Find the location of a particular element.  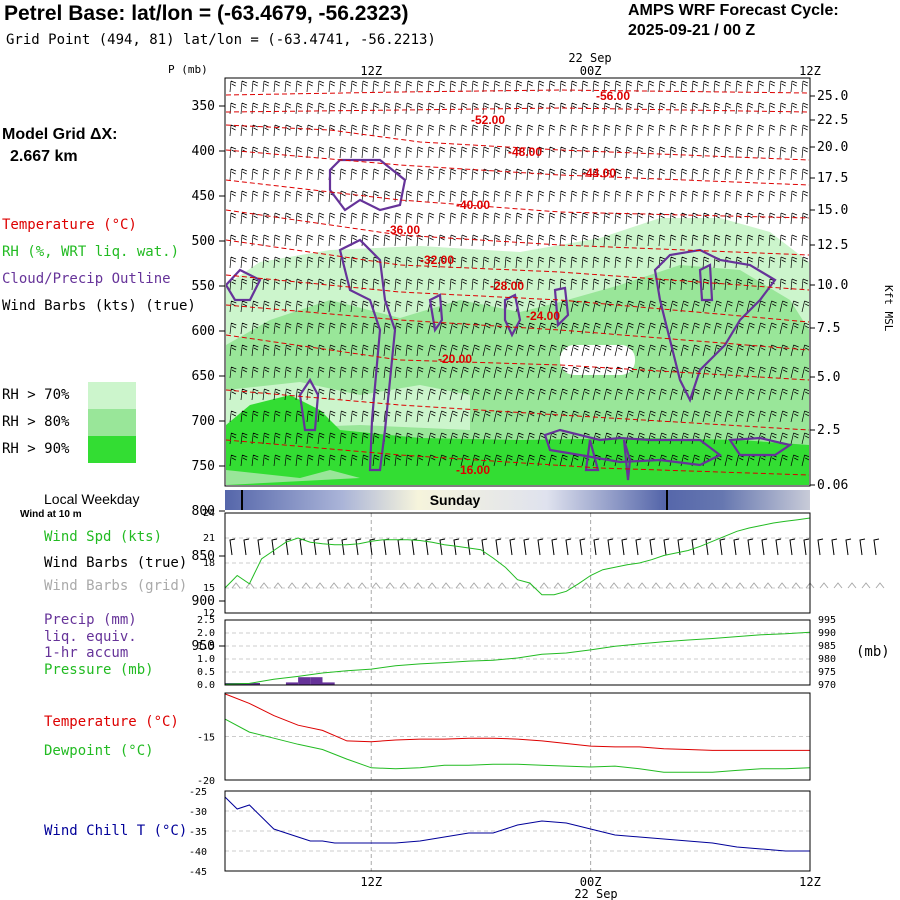

legend-rh70-swatch is located at coordinates (112, 395).